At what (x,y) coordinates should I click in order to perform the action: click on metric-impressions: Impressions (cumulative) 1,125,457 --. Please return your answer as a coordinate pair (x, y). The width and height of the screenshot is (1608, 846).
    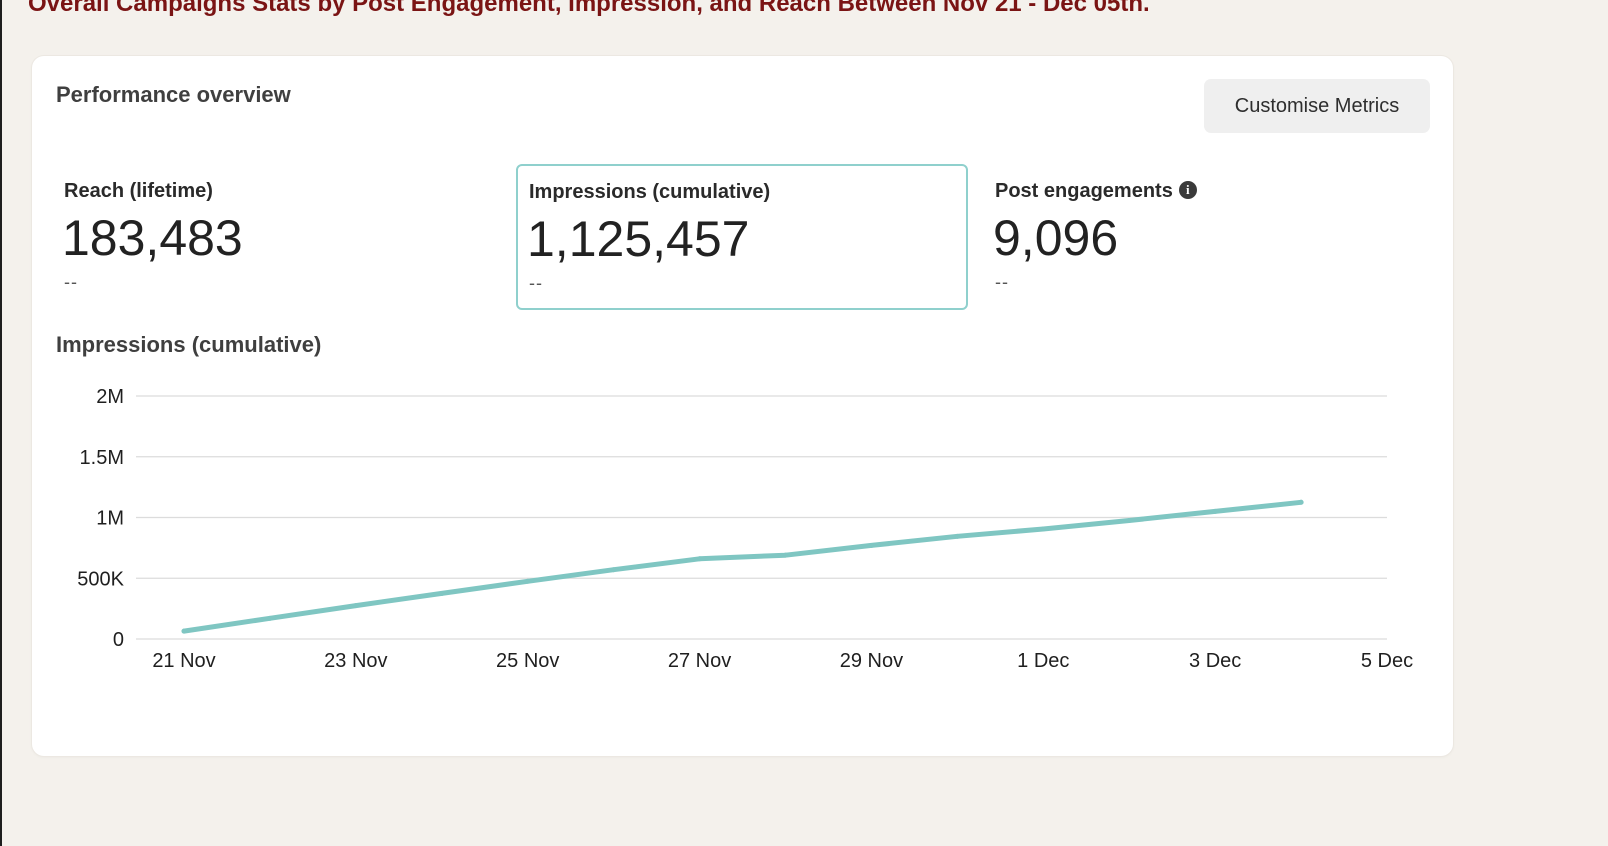
    Looking at the image, I should click on (742, 237).